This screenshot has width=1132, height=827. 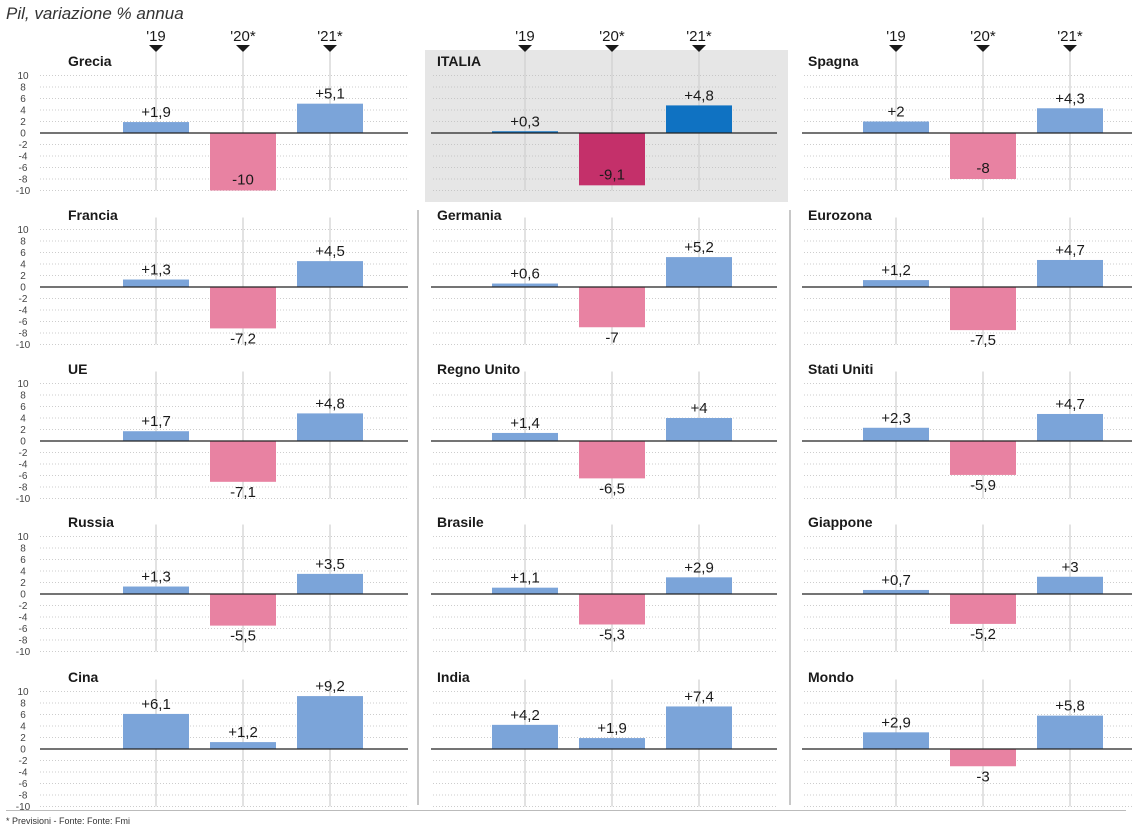 What do you see at coordinates (840, 369) in the screenshot?
I see `panel-title: Stati Uniti` at bounding box center [840, 369].